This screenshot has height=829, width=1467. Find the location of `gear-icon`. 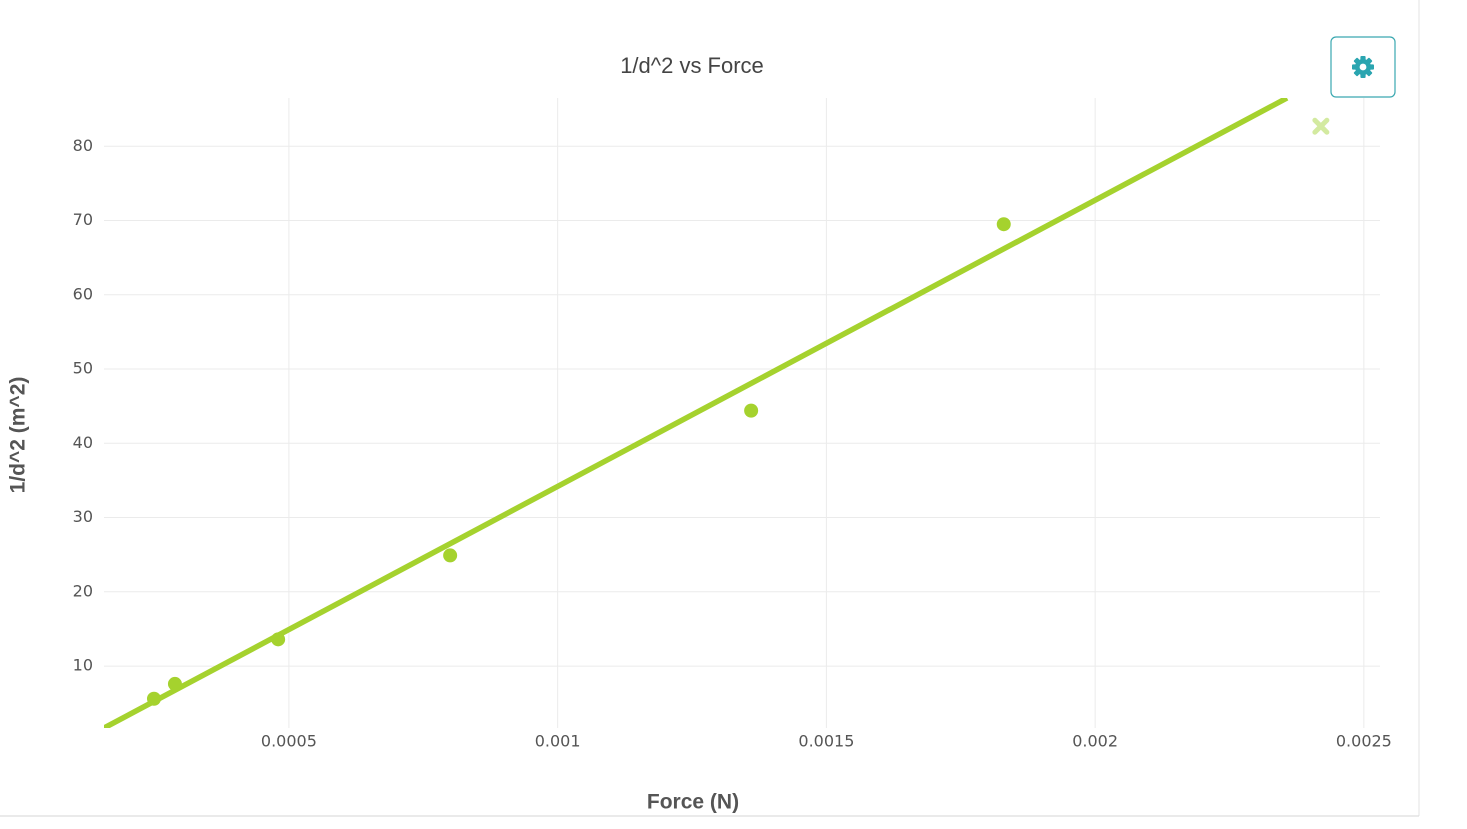

gear-icon is located at coordinates (1363, 67).